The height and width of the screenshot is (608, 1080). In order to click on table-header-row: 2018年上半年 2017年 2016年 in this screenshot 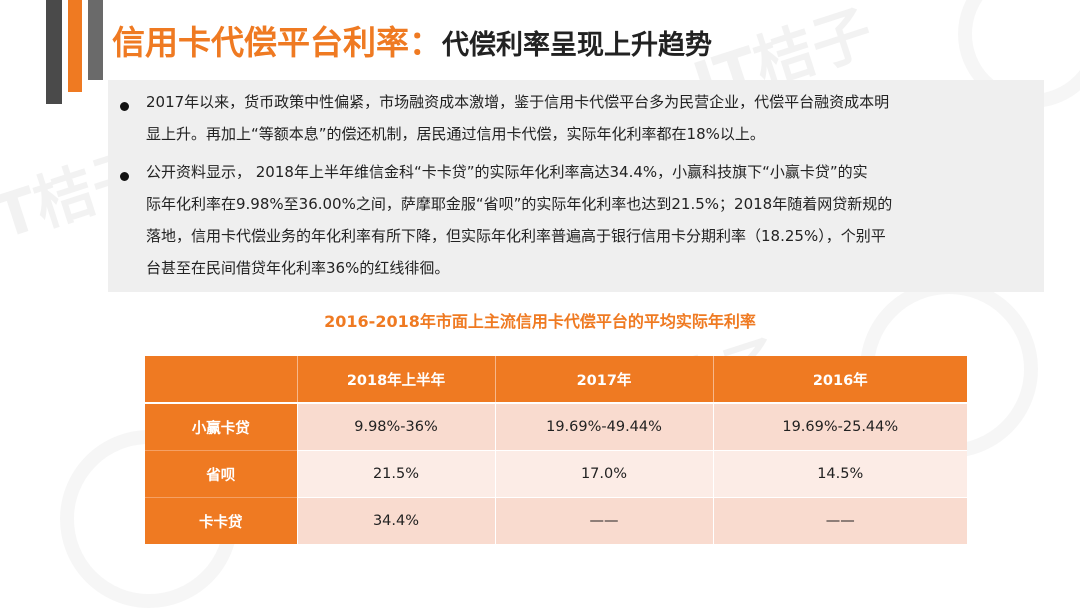, I will do `click(556, 380)`.